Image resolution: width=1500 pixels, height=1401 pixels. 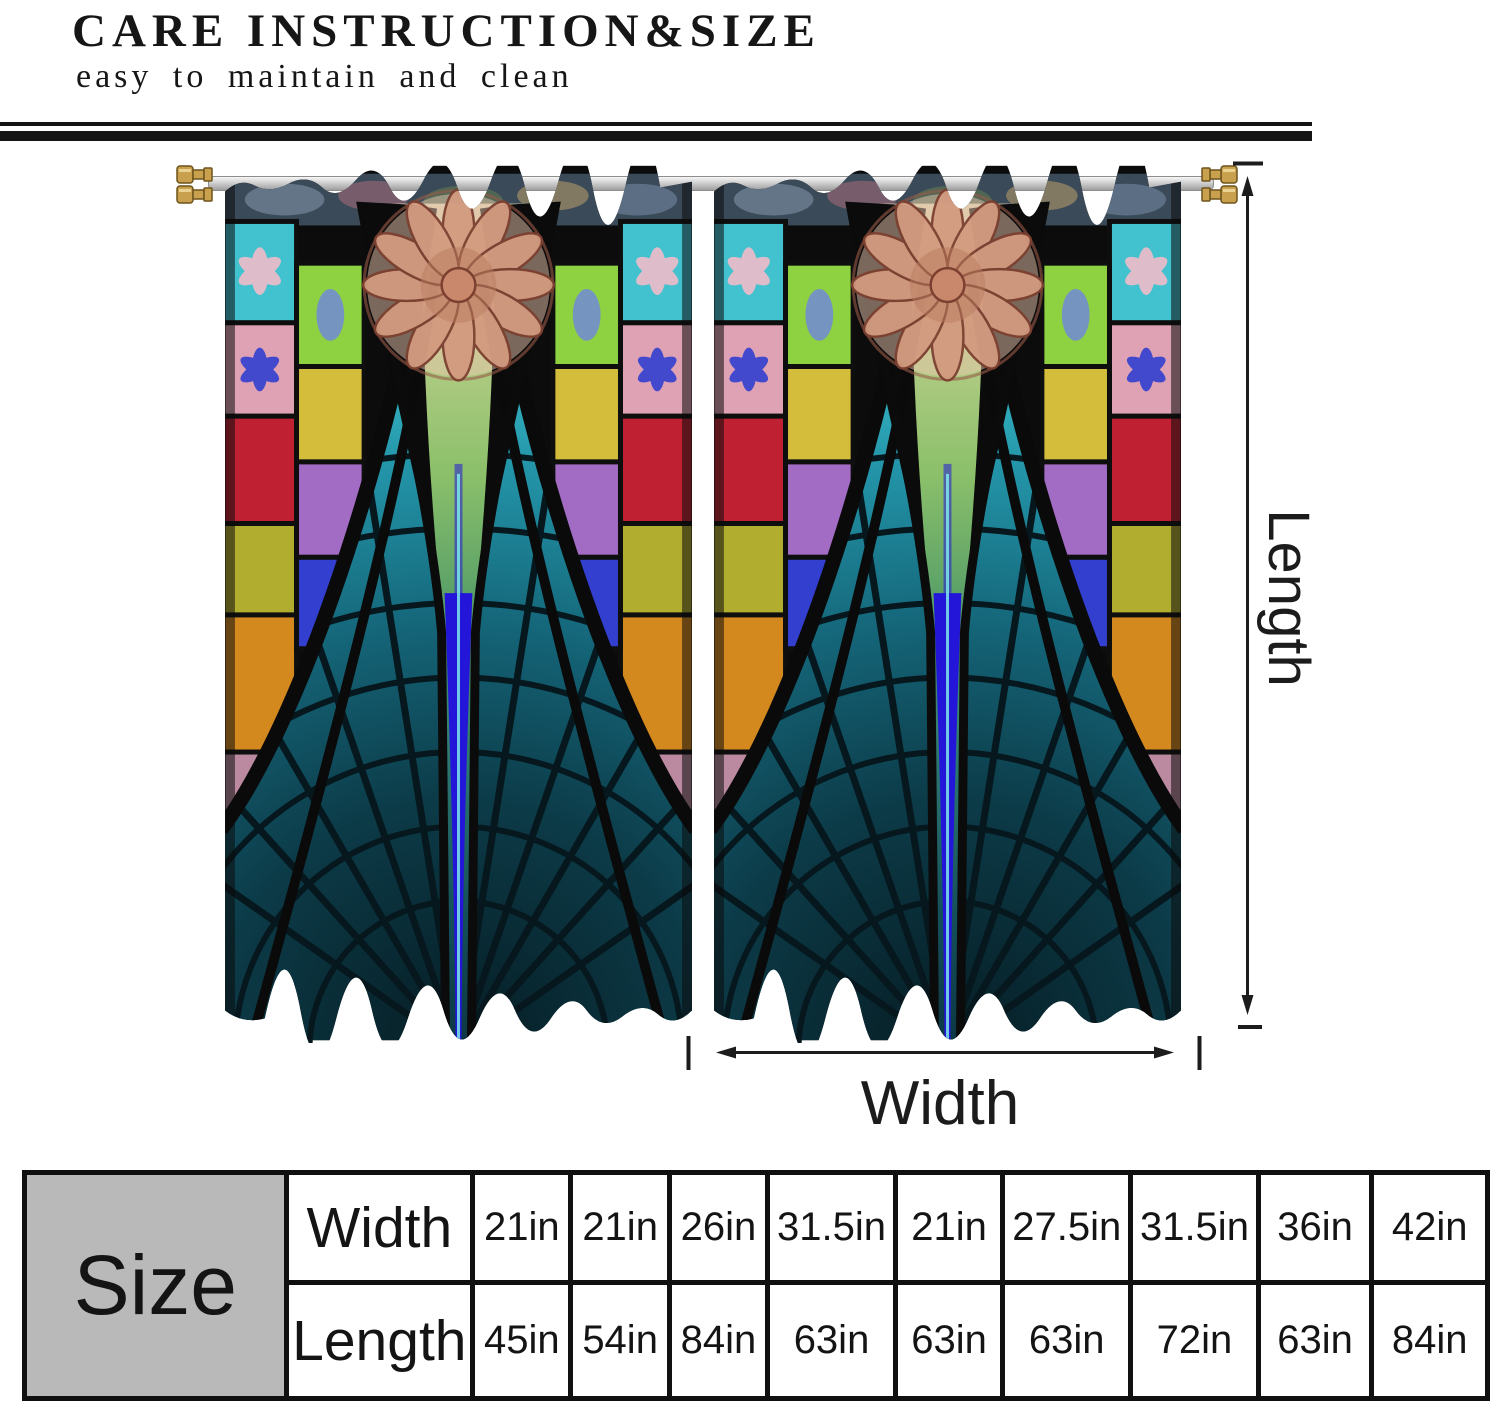 I want to click on length-label: Length, so click(x=1288, y=598).